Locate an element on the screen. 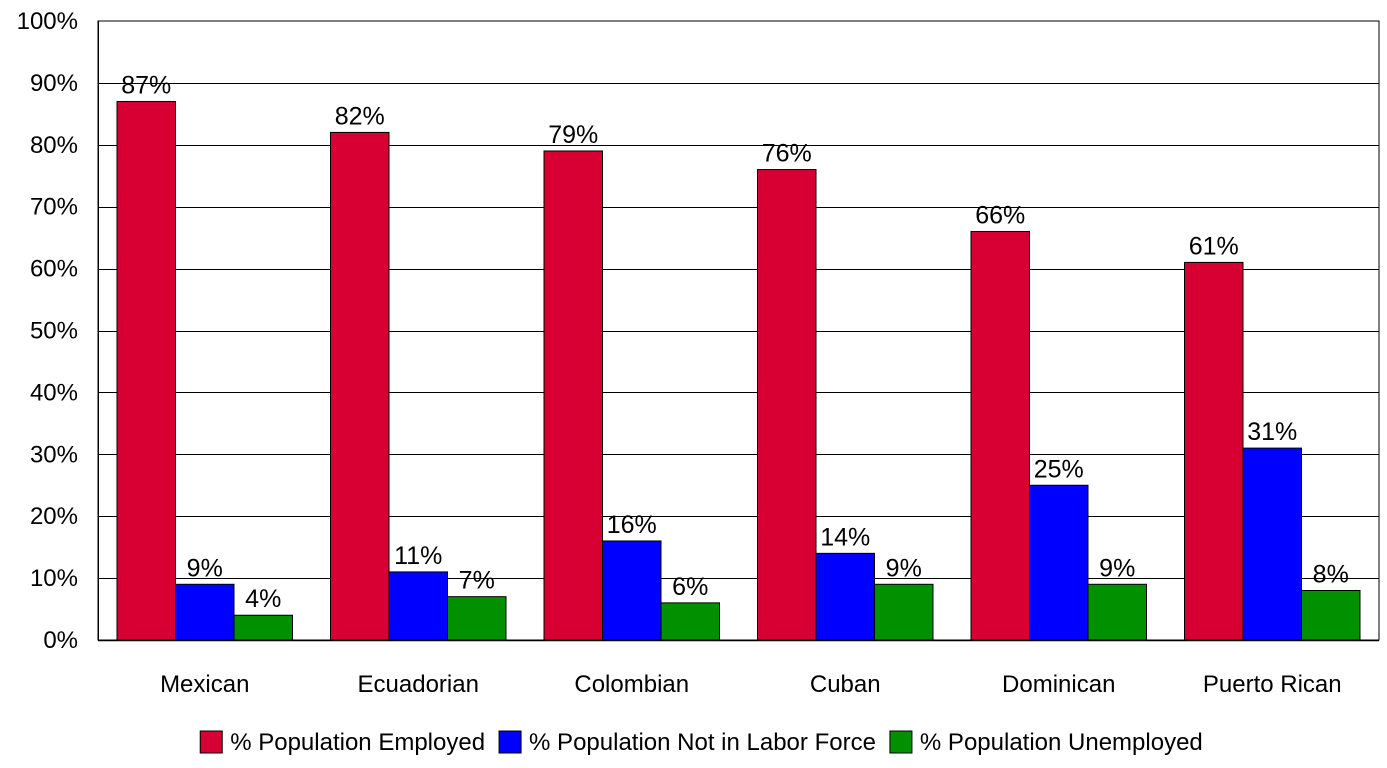 The height and width of the screenshot is (768, 1387). data-label: 82% is located at coordinates (360, 116).